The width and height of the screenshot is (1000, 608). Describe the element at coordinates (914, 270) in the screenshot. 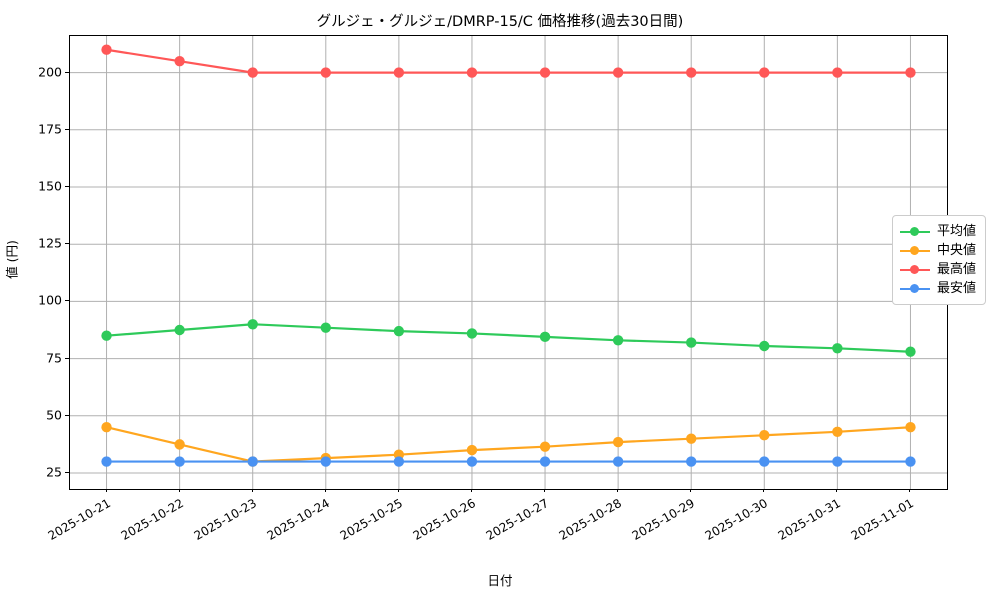

I see `legend-marker-max` at that location.